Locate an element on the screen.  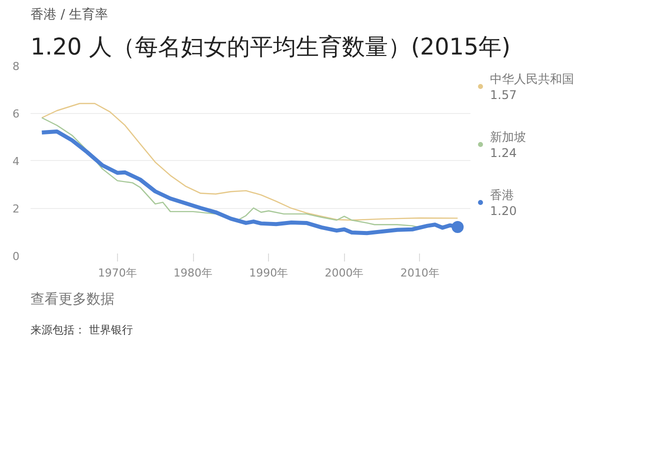
legend-label: 新加坡 is located at coordinates (508, 137).